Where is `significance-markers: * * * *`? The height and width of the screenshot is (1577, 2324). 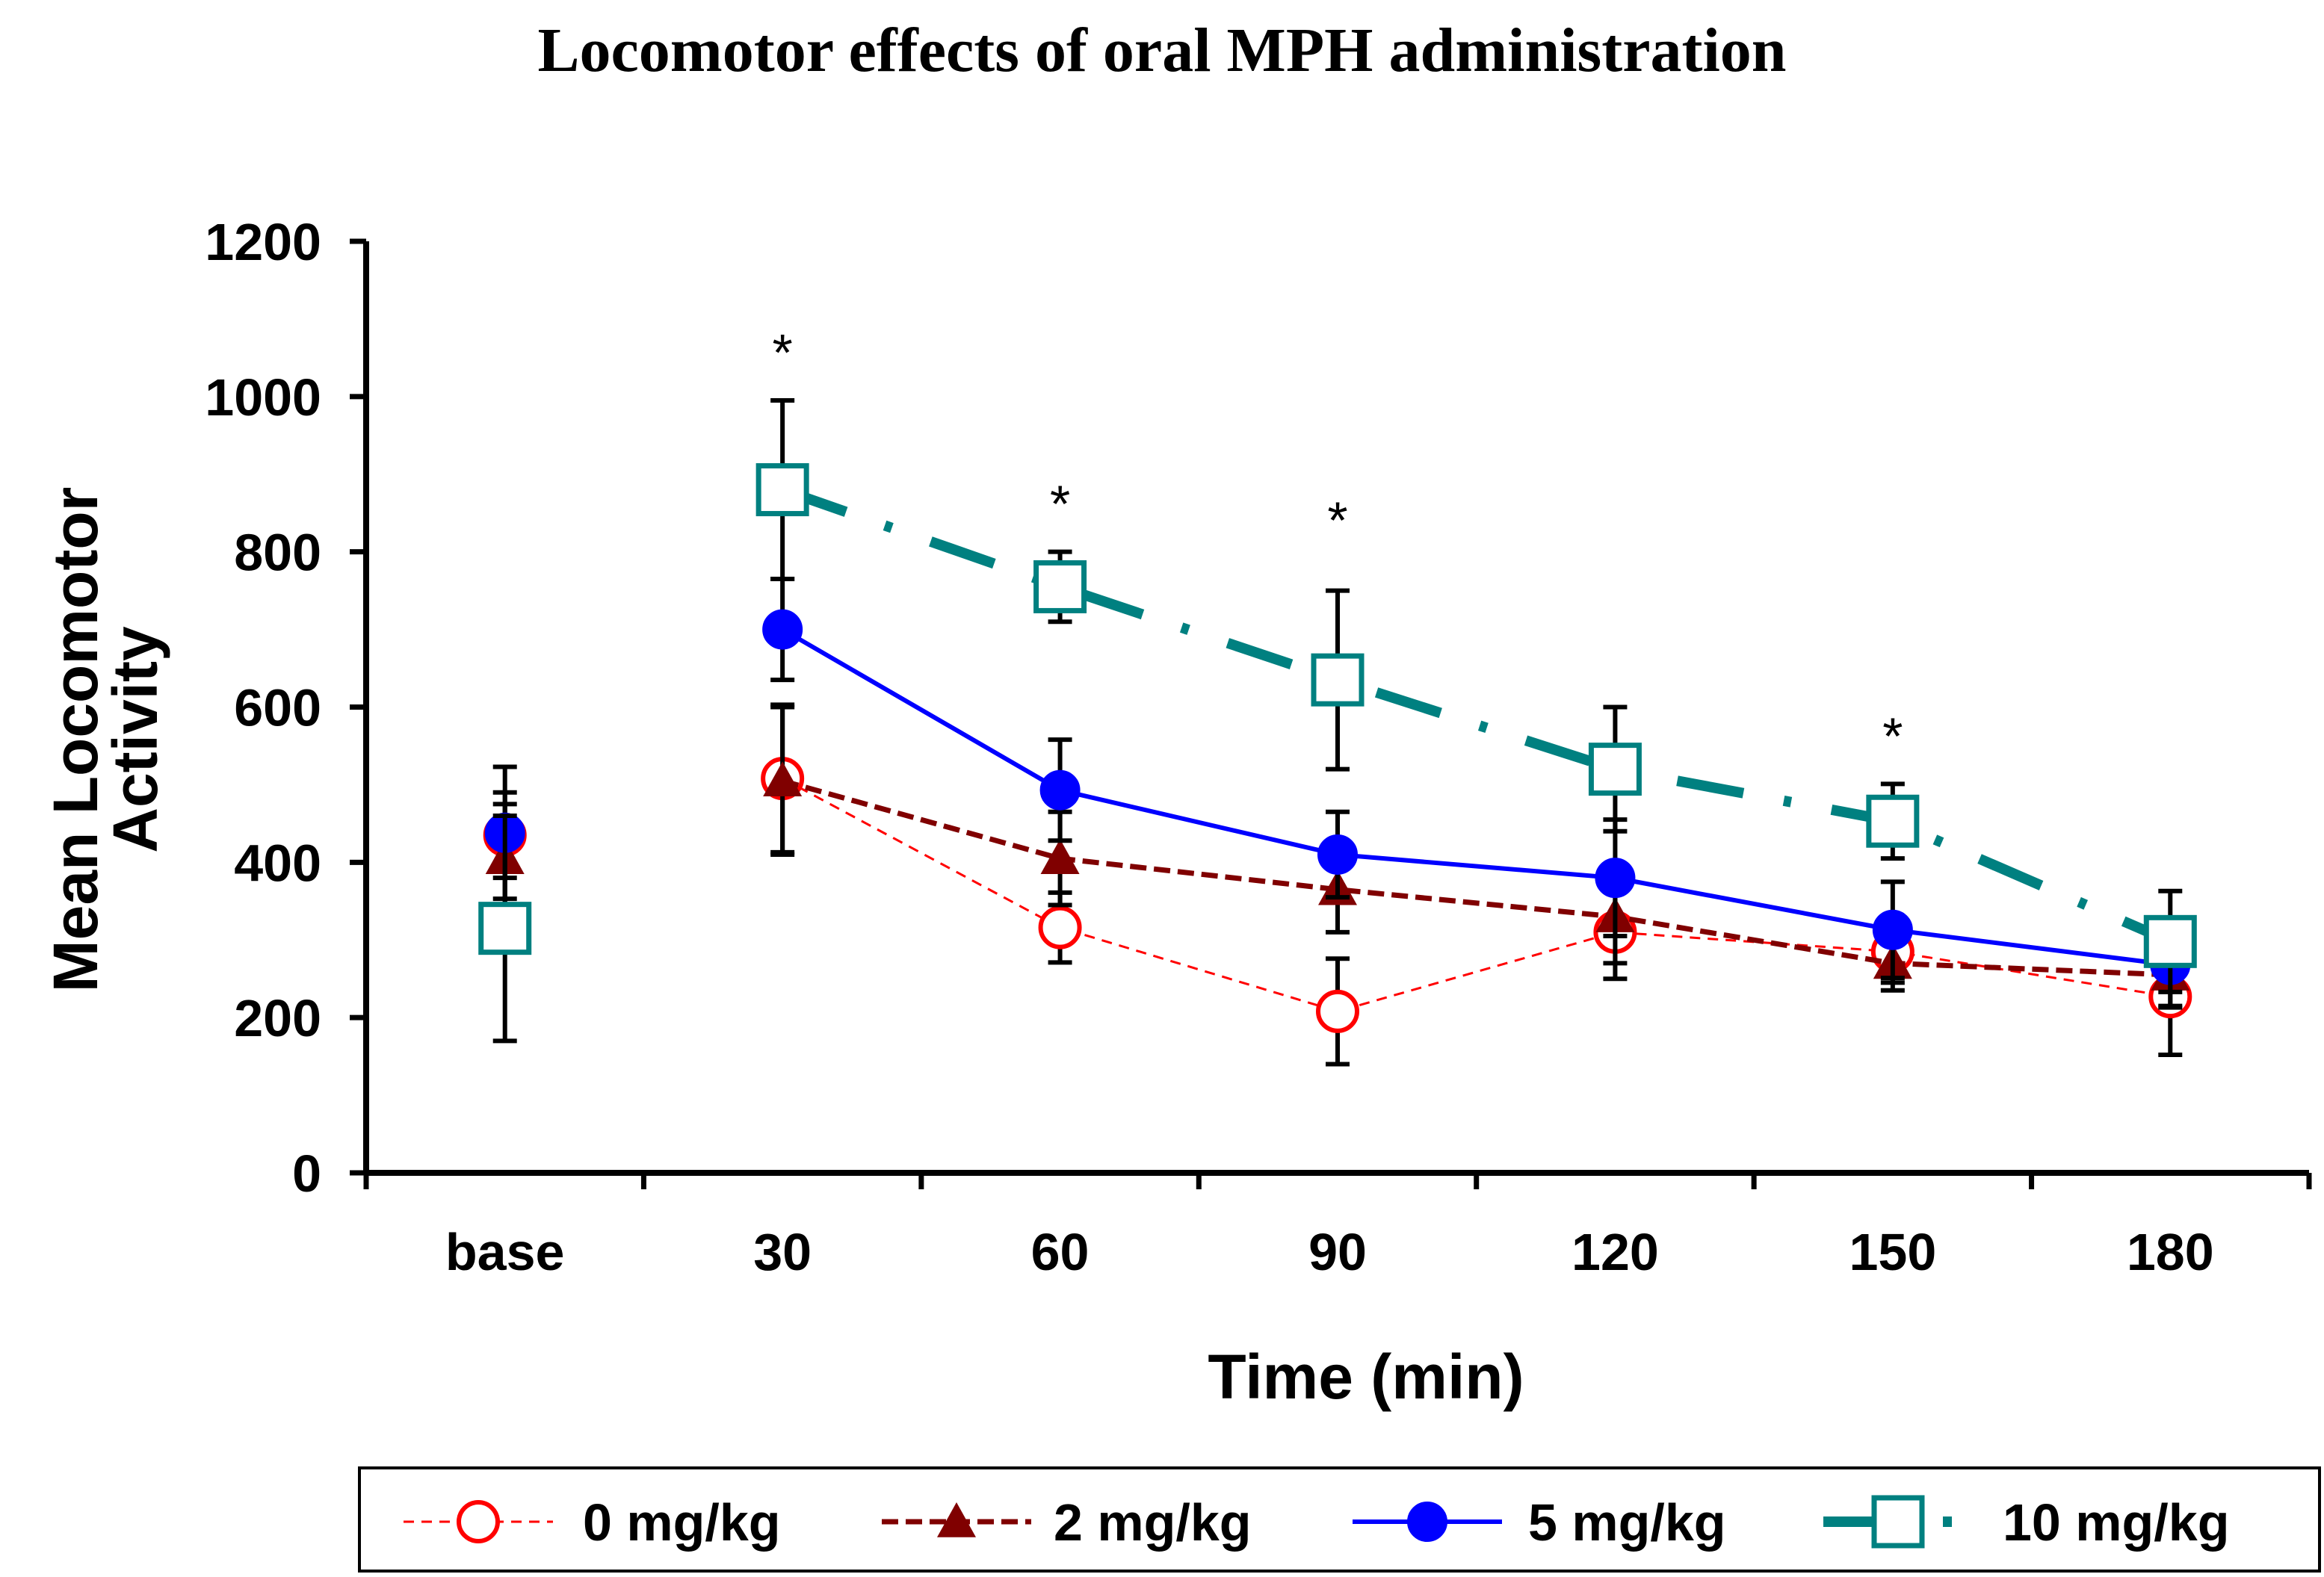 significance-markers: * * * * is located at coordinates (1338, 544).